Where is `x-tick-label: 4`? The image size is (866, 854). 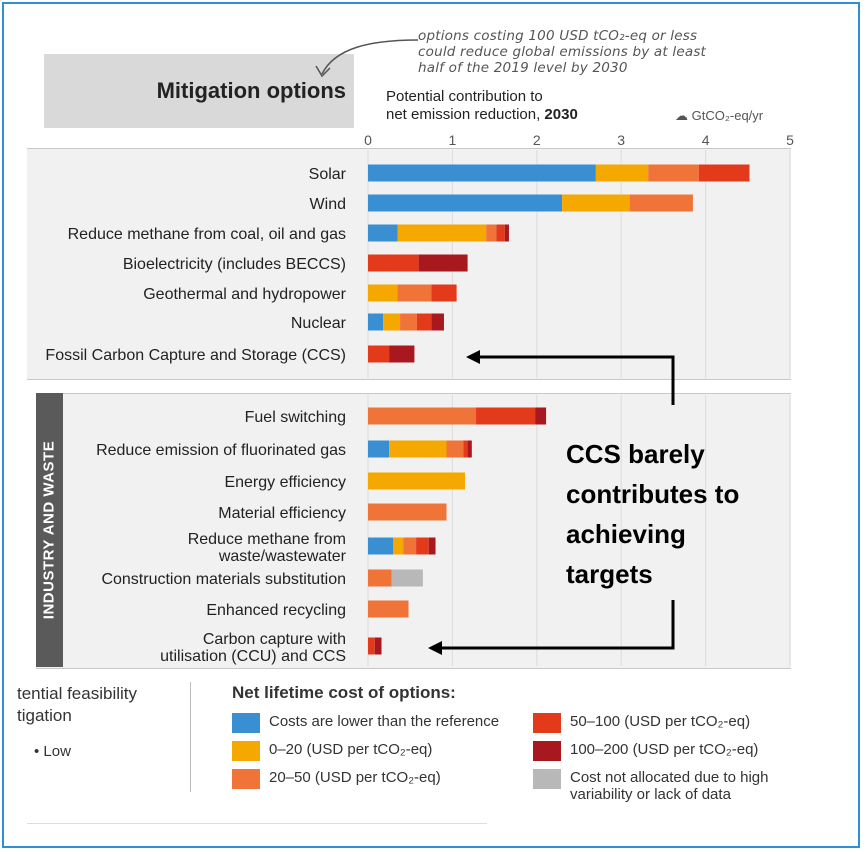 x-tick-label: 4 is located at coordinates (706, 140).